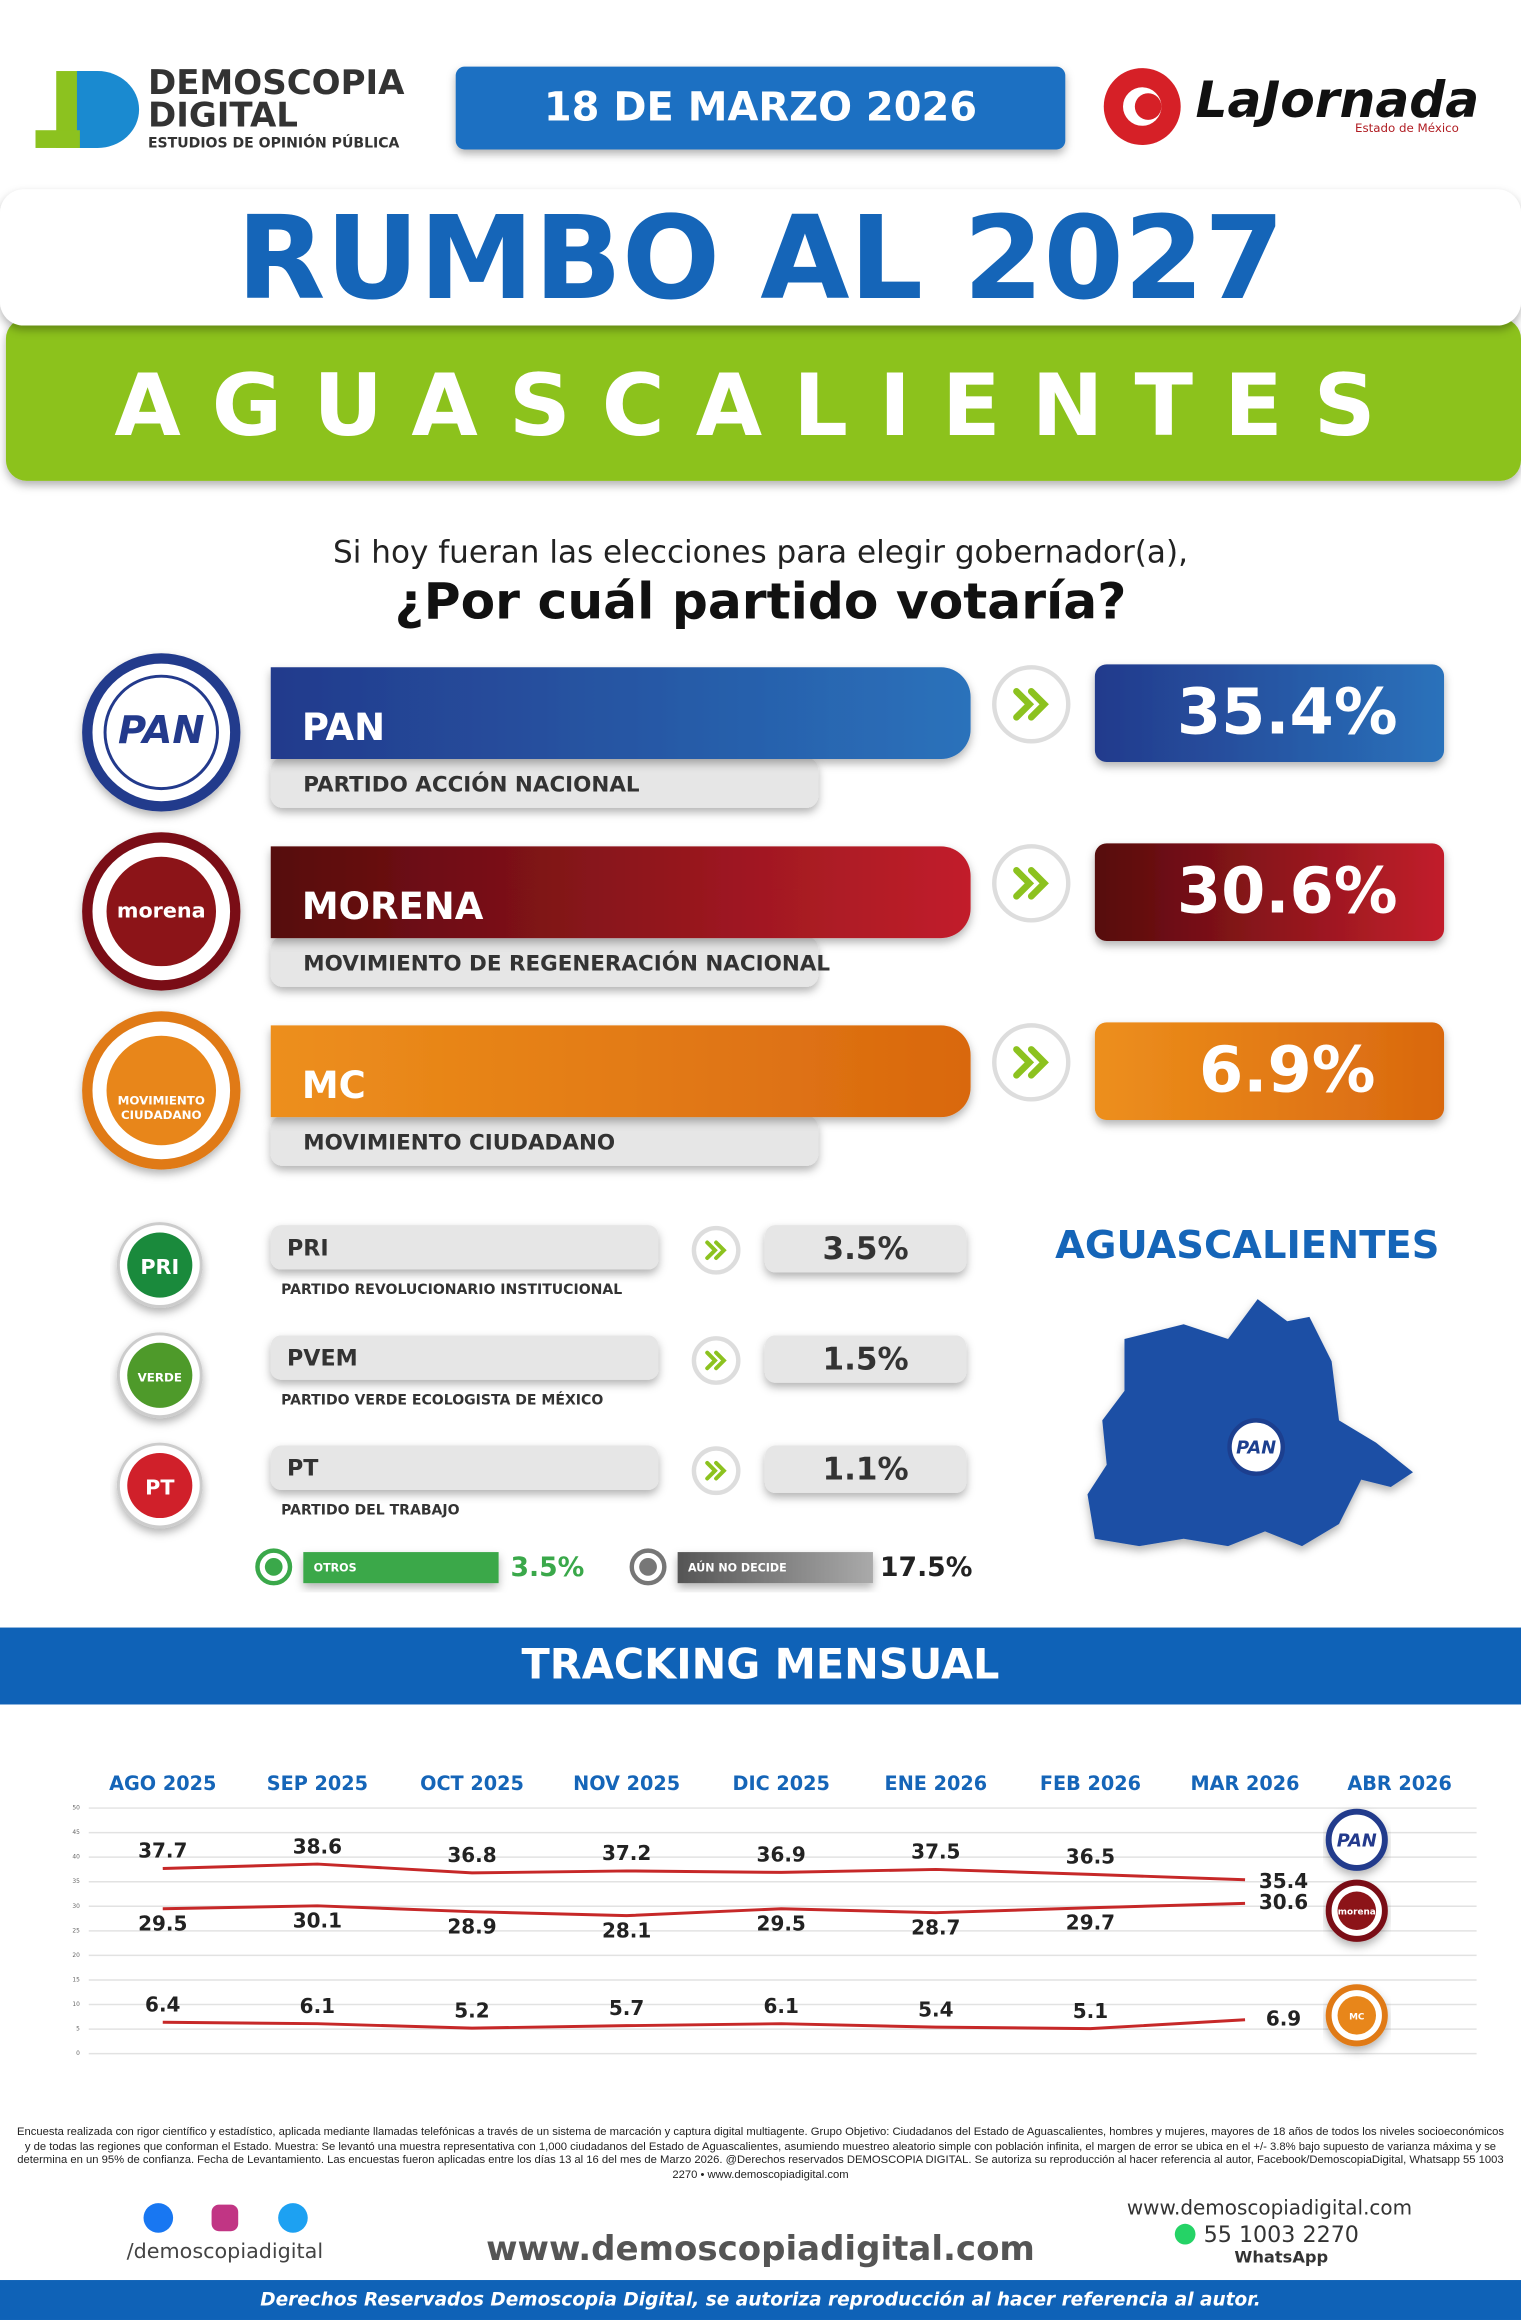  What do you see at coordinates (293, 2218) in the screenshot?
I see `twitter-icon` at bounding box center [293, 2218].